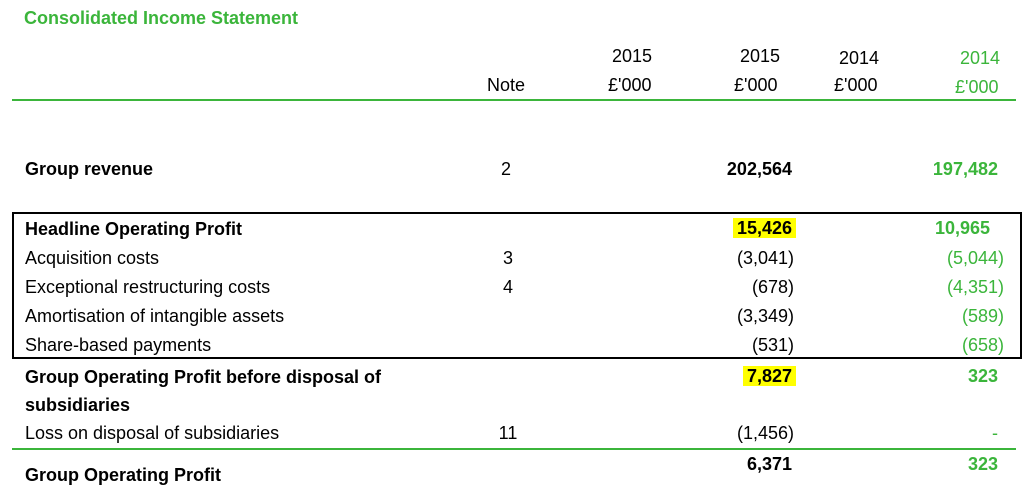  I want to click on row-note-exceptional-restructuring: 4, so click(507, 287).